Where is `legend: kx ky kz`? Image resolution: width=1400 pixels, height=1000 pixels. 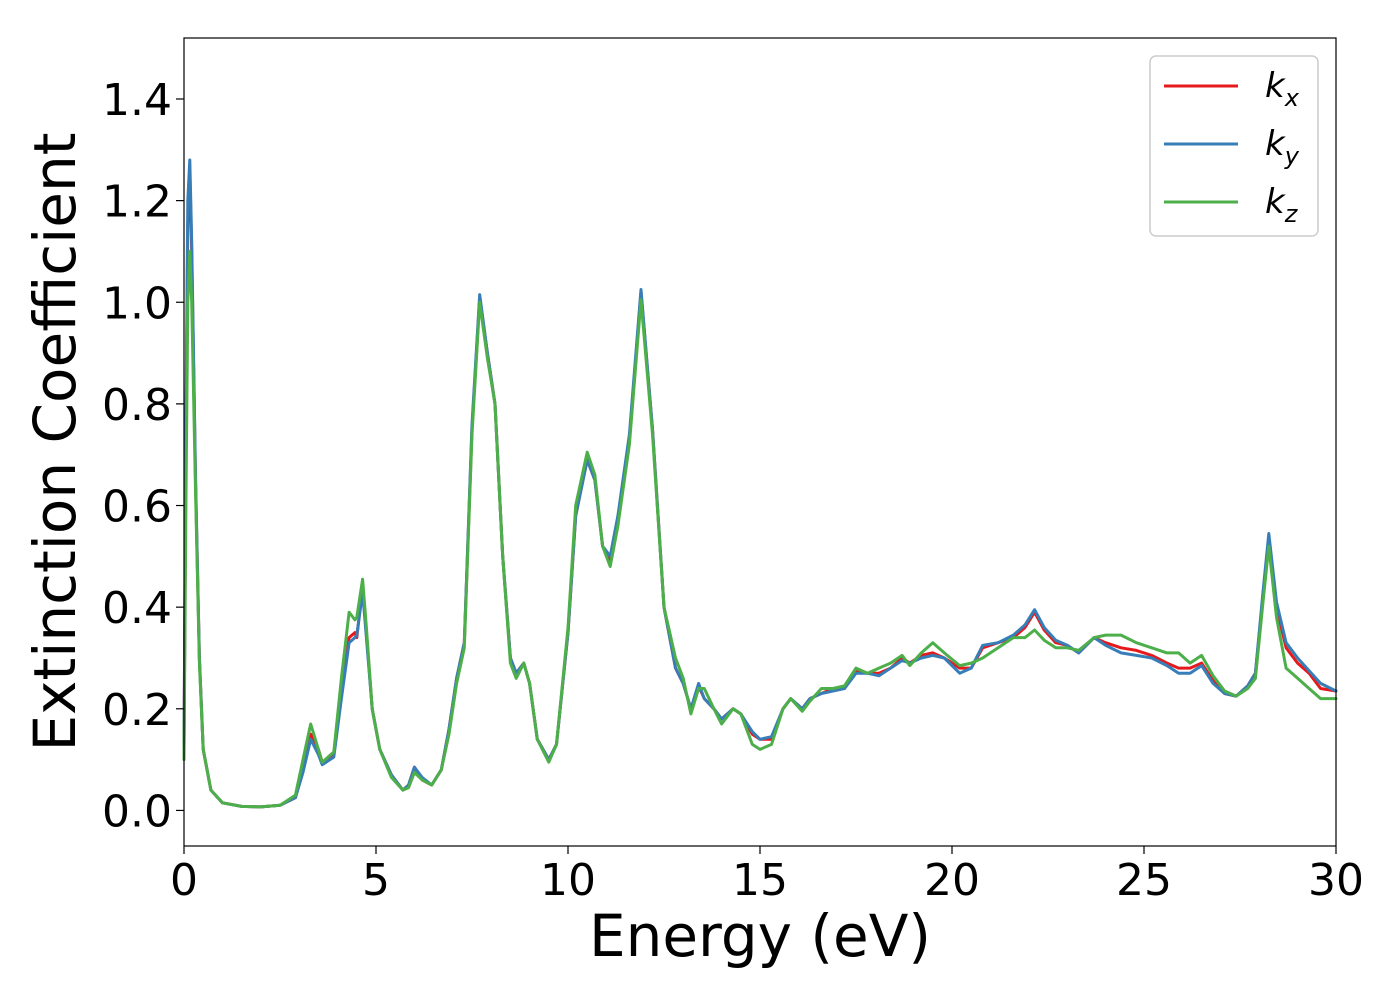
legend: kx ky kz is located at coordinates (1234, 146).